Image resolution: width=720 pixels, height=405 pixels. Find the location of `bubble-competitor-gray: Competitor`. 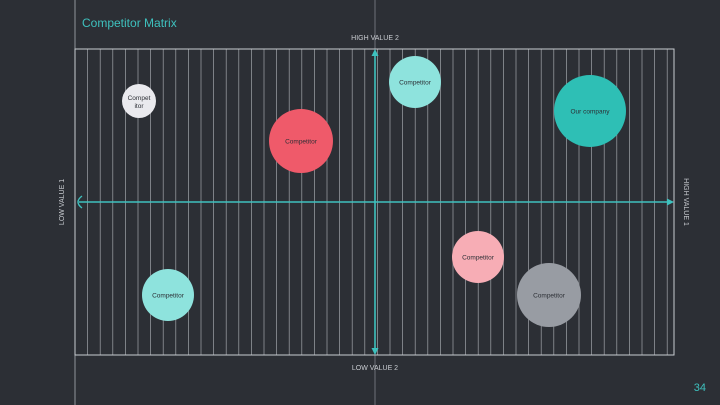

bubble-competitor-gray: Competitor is located at coordinates (549, 295).